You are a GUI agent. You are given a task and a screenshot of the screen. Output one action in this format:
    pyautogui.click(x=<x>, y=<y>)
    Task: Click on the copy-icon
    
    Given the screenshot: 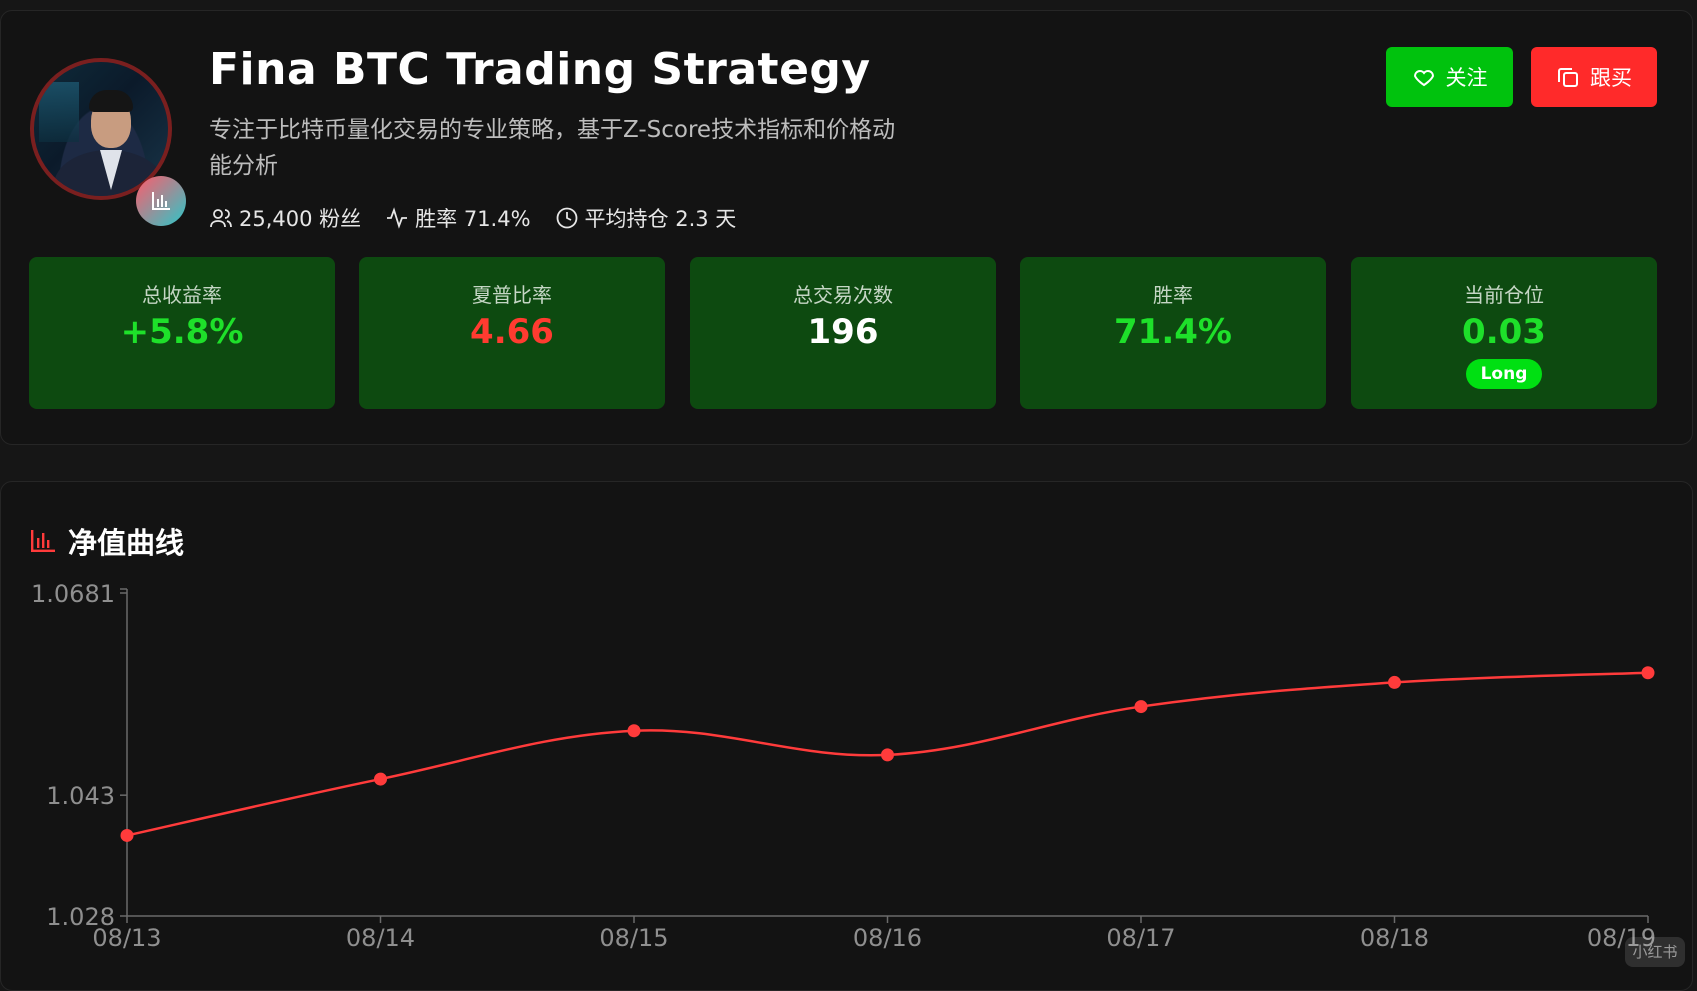 What is the action you would take?
    pyautogui.click(x=1568, y=77)
    